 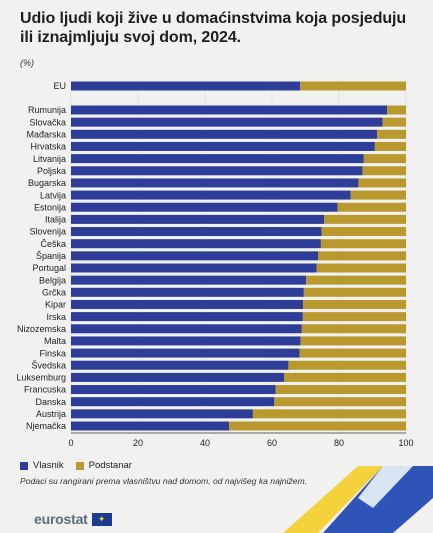 I want to click on category-label: Kipar, so click(x=55, y=305).